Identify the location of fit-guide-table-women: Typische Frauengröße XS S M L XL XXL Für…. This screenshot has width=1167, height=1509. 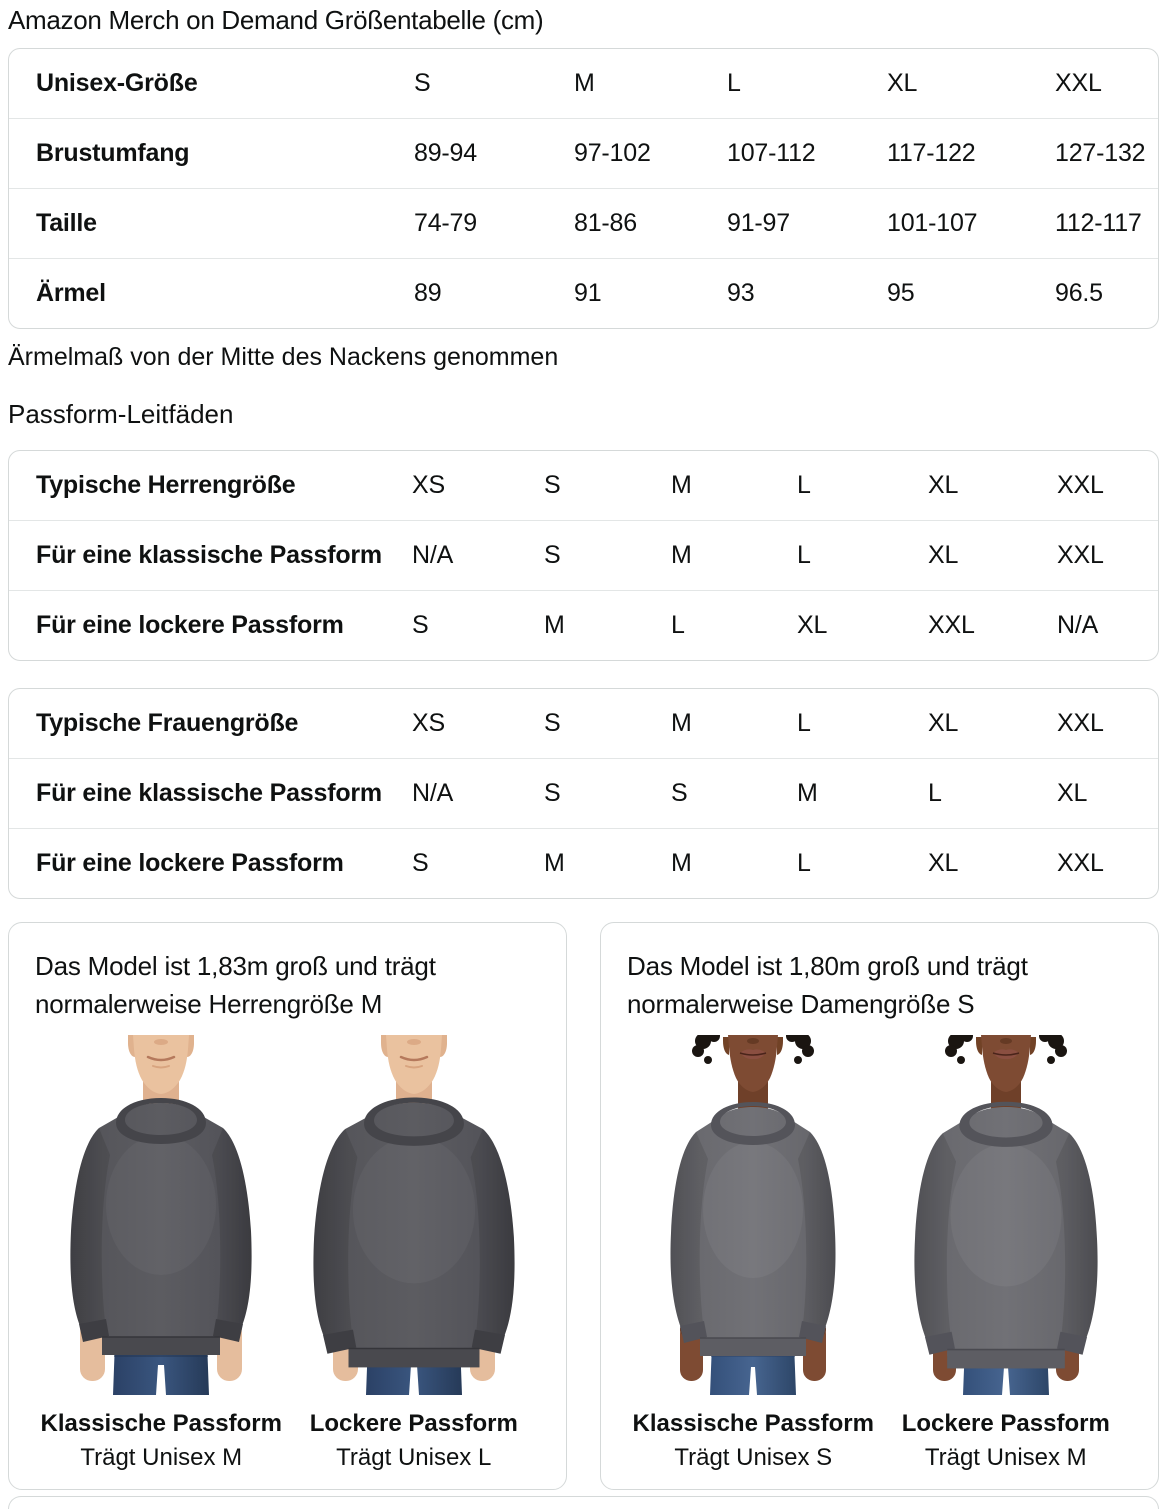
(583, 793).